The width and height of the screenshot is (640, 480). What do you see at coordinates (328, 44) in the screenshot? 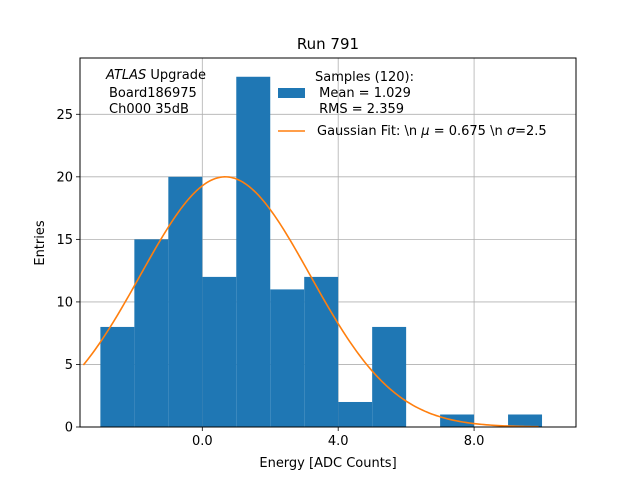
I see `chart-title: Run 791` at bounding box center [328, 44].